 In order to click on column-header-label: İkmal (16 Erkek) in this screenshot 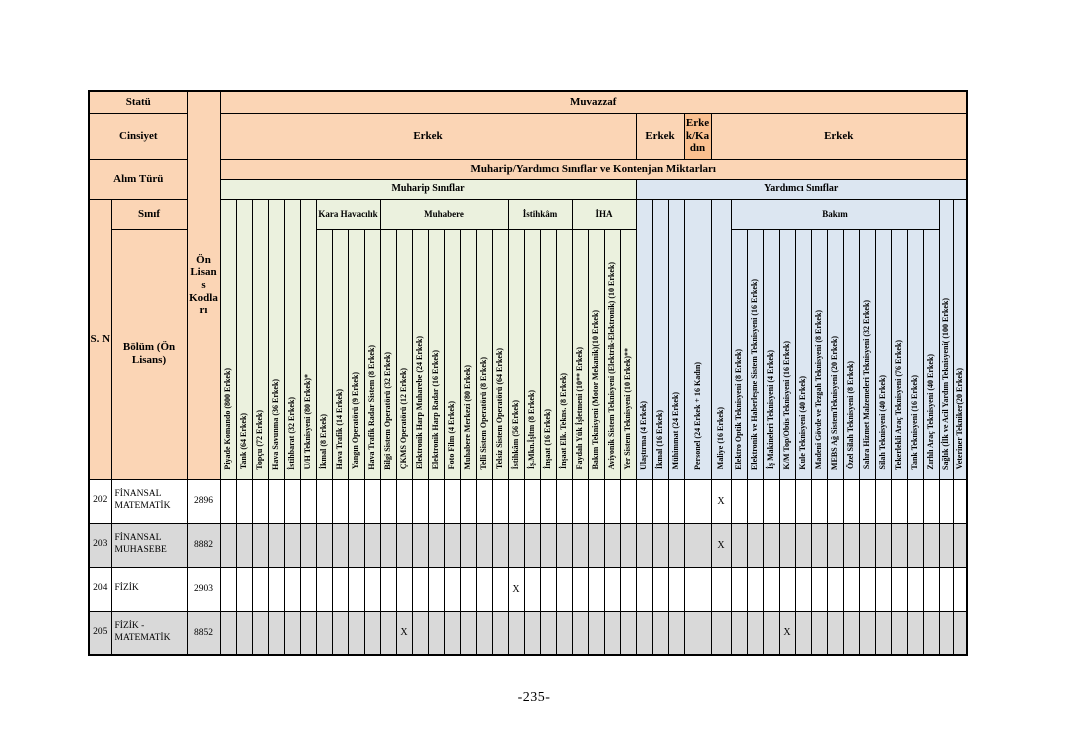, I will do `click(659, 440)`.